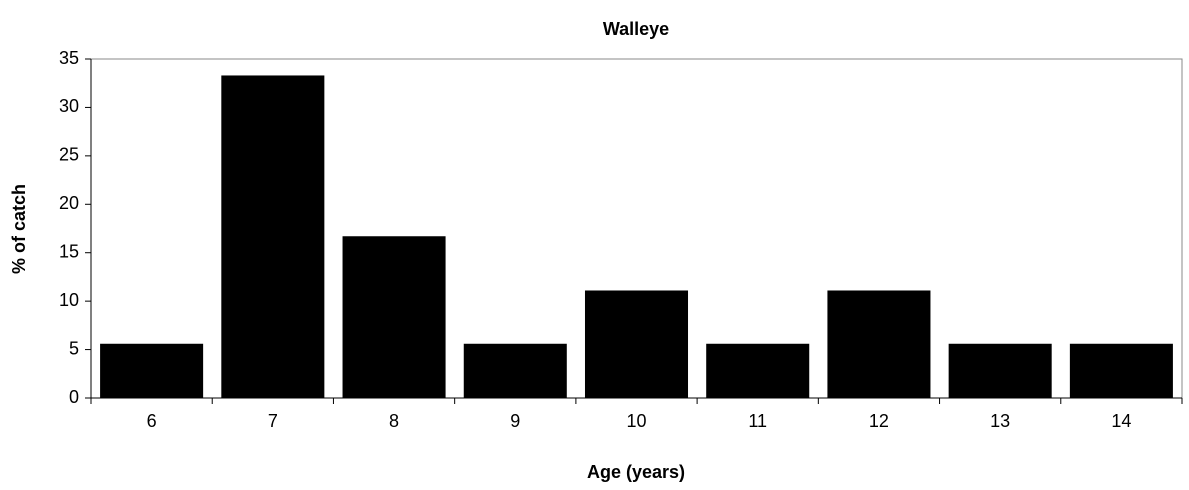  Describe the element at coordinates (74, 348) in the screenshot. I see `y-tick-label: 5` at that location.